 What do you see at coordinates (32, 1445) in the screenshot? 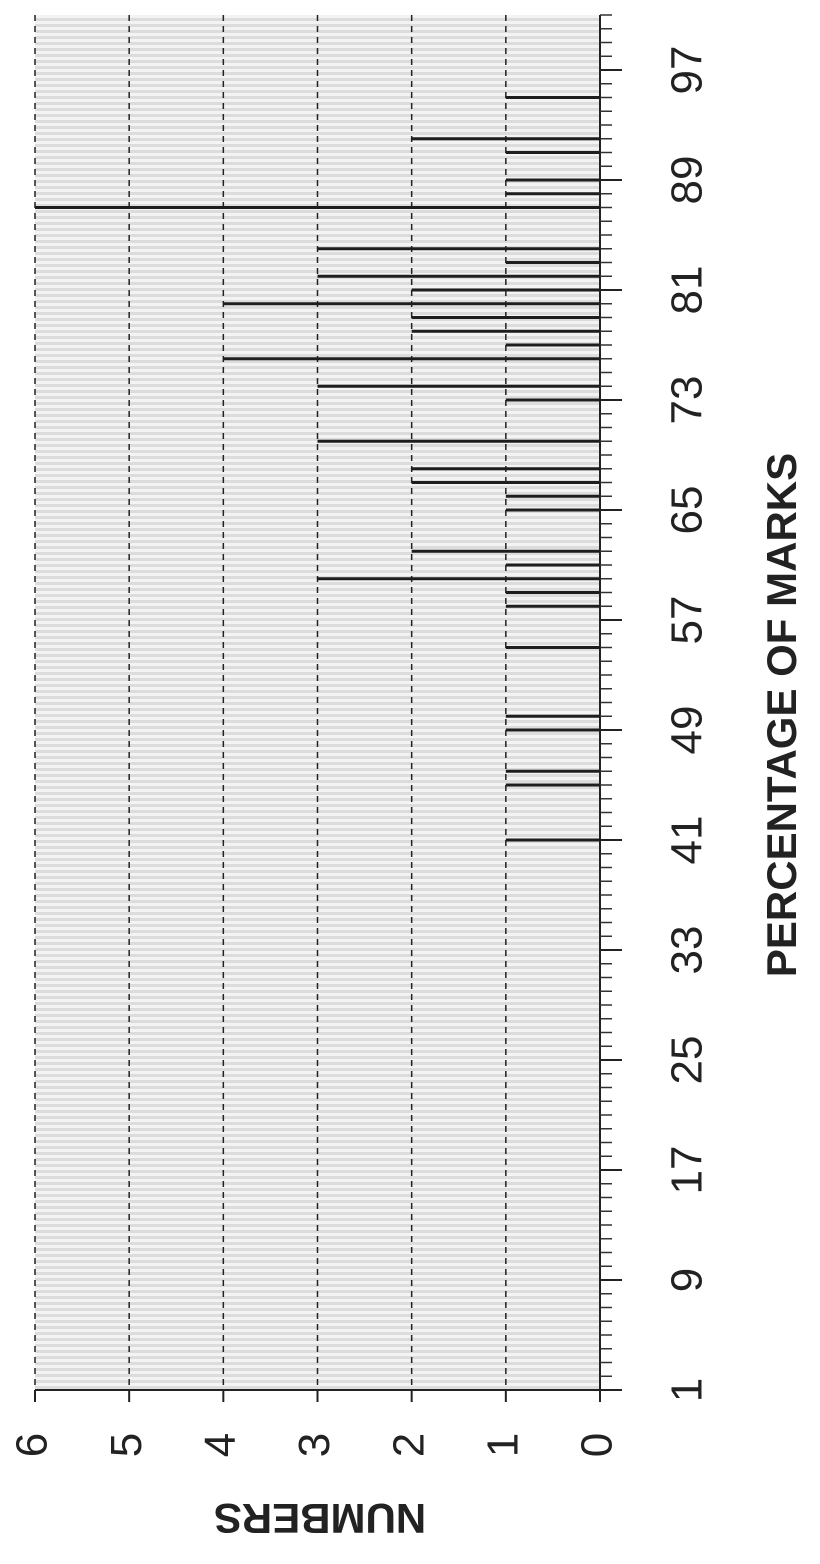
I see `y-tick-label: 6` at bounding box center [32, 1445].